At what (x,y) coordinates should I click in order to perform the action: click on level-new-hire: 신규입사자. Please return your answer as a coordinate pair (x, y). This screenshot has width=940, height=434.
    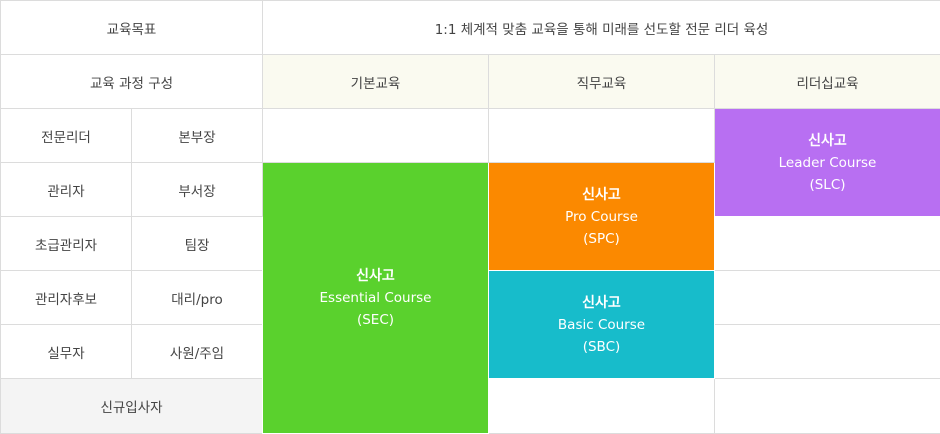
    Looking at the image, I should click on (132, 406).